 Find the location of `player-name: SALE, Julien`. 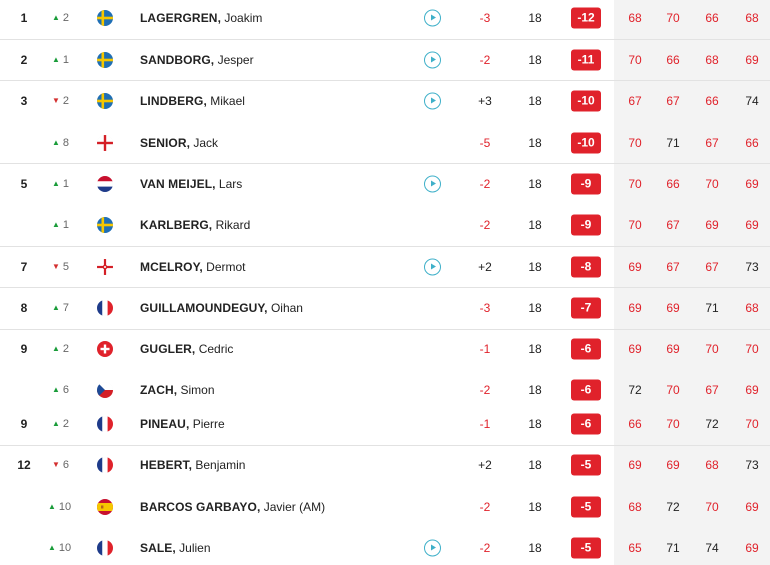

player-name: SALE, Julien is located at coordinates (175, 548).